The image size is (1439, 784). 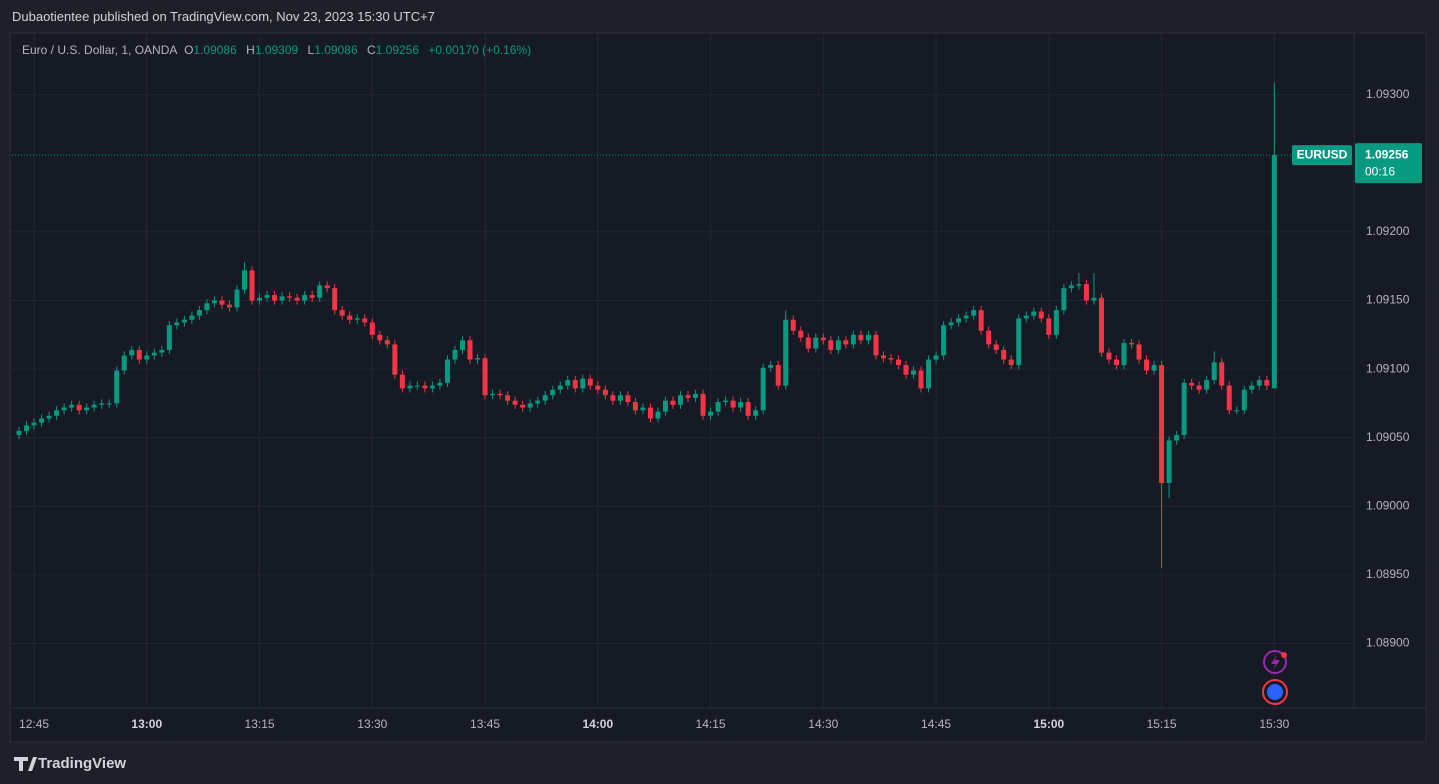 What do you see at coordinates (260, 724) in the screenshot?
I see `x-tick-label: 13:15` at bounding box center [260, 724].